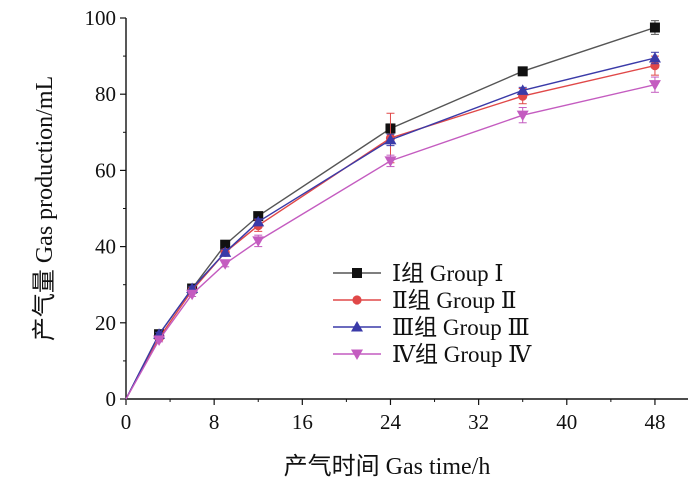  What do you see at coordinates (101, 18) in the screenshot?
I see `y-tick-label: 100` at bounding box center [101, 18].